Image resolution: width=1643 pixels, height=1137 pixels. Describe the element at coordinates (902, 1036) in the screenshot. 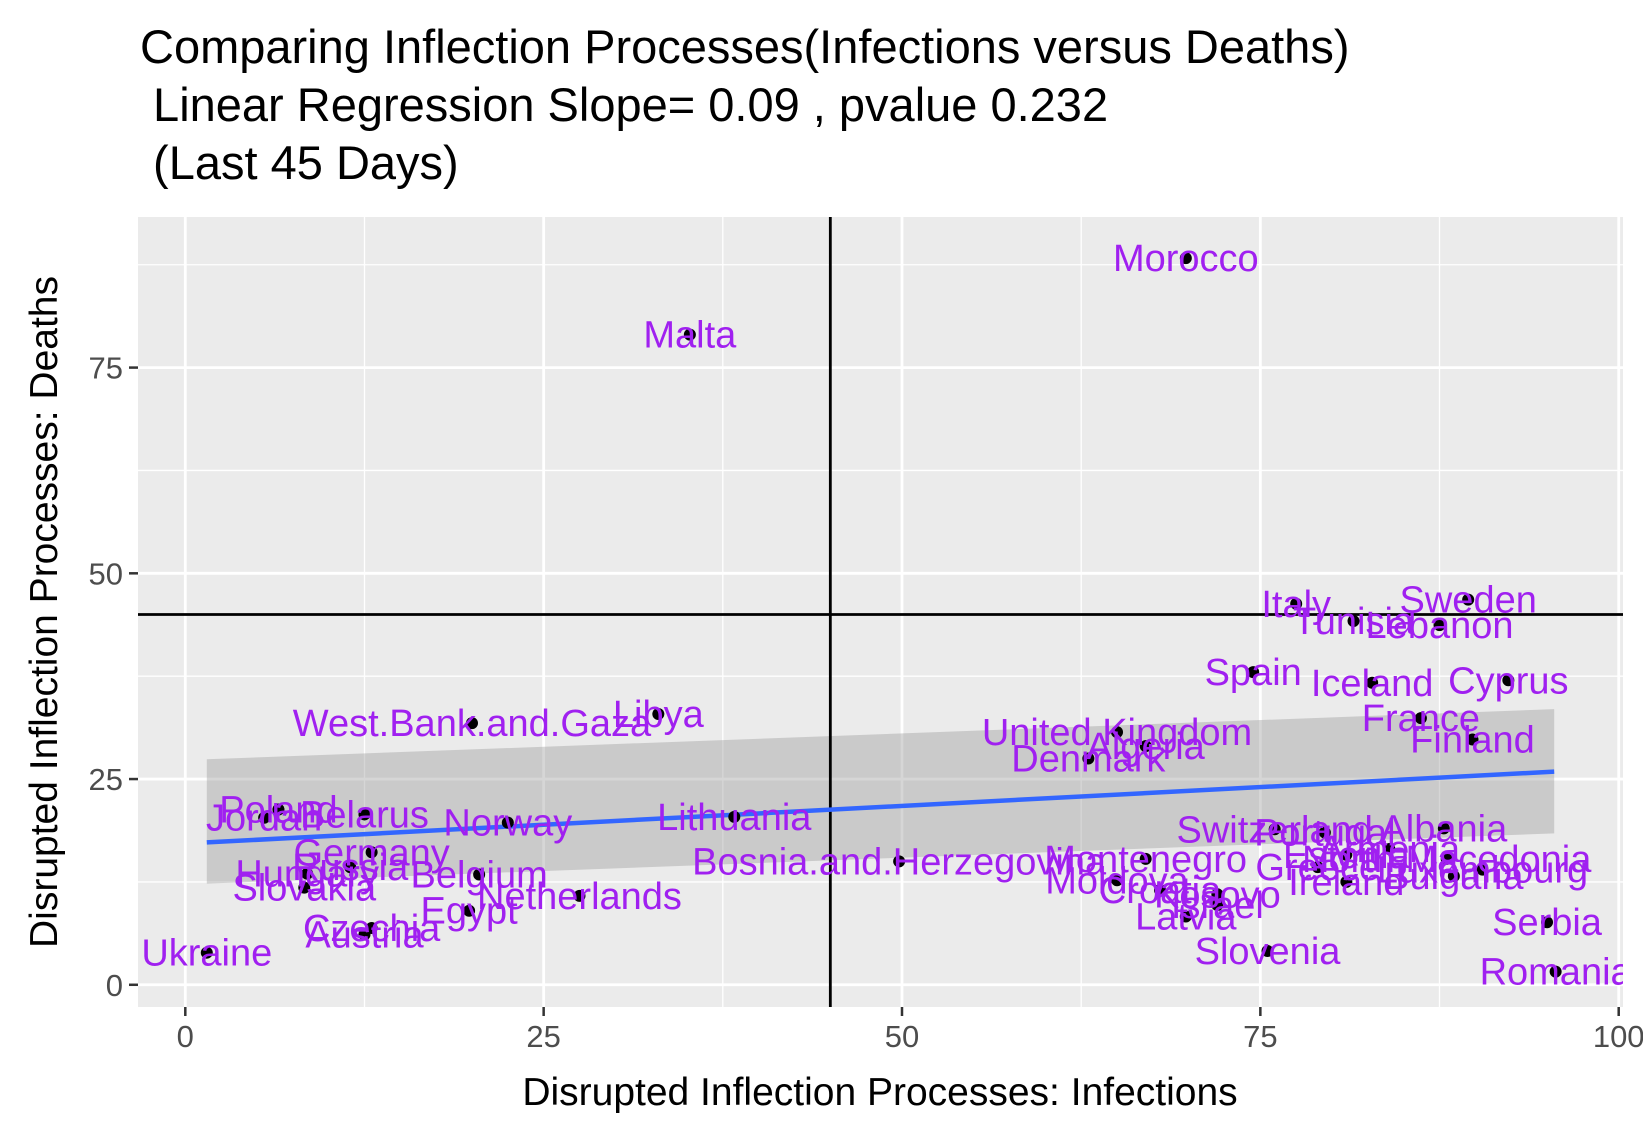

I see `x-tick-label: 50` at that location.